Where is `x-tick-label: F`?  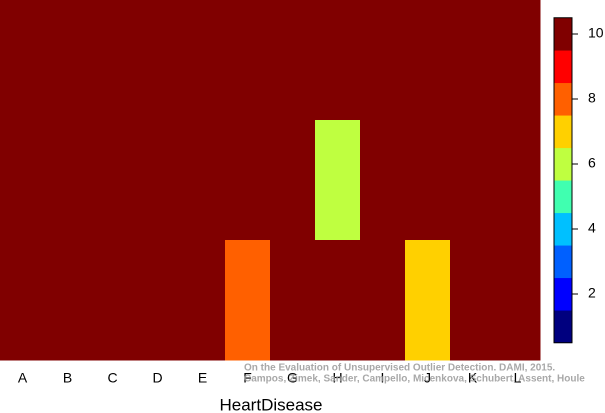
x-tick-label: F is located at coordinates (247, 378).